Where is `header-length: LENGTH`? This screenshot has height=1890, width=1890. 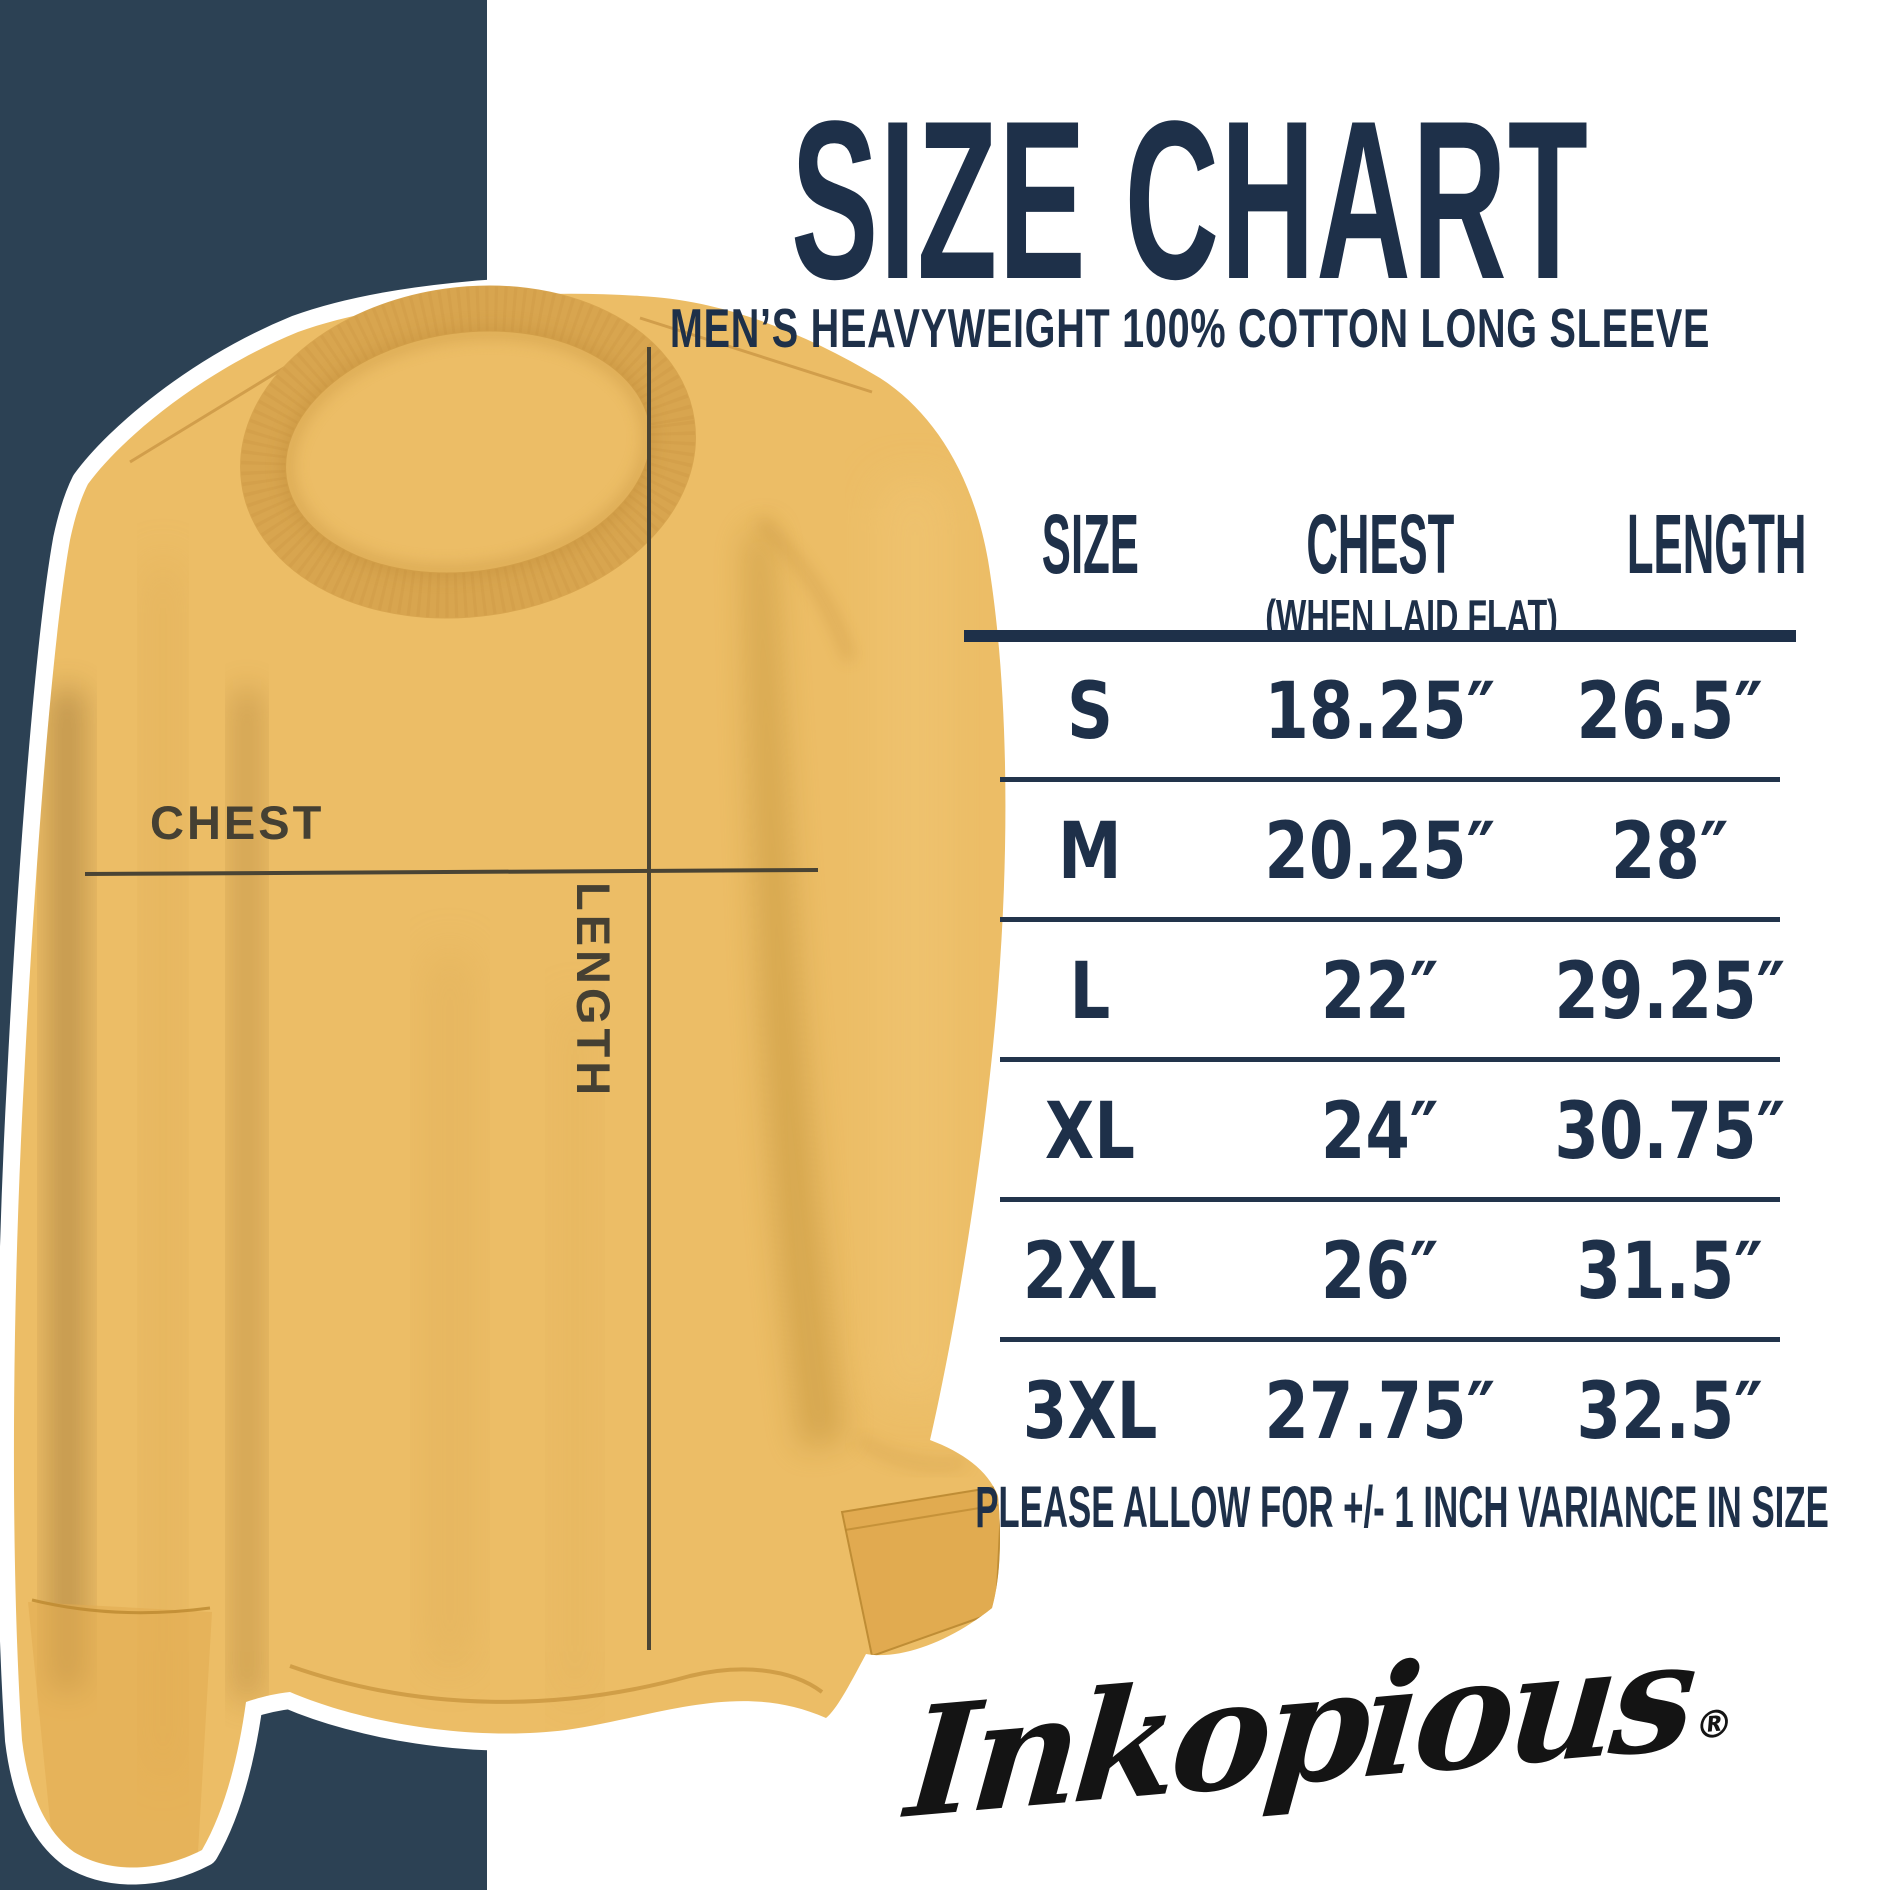 header-length: LENGTH is located at coordinates (1675, 555).